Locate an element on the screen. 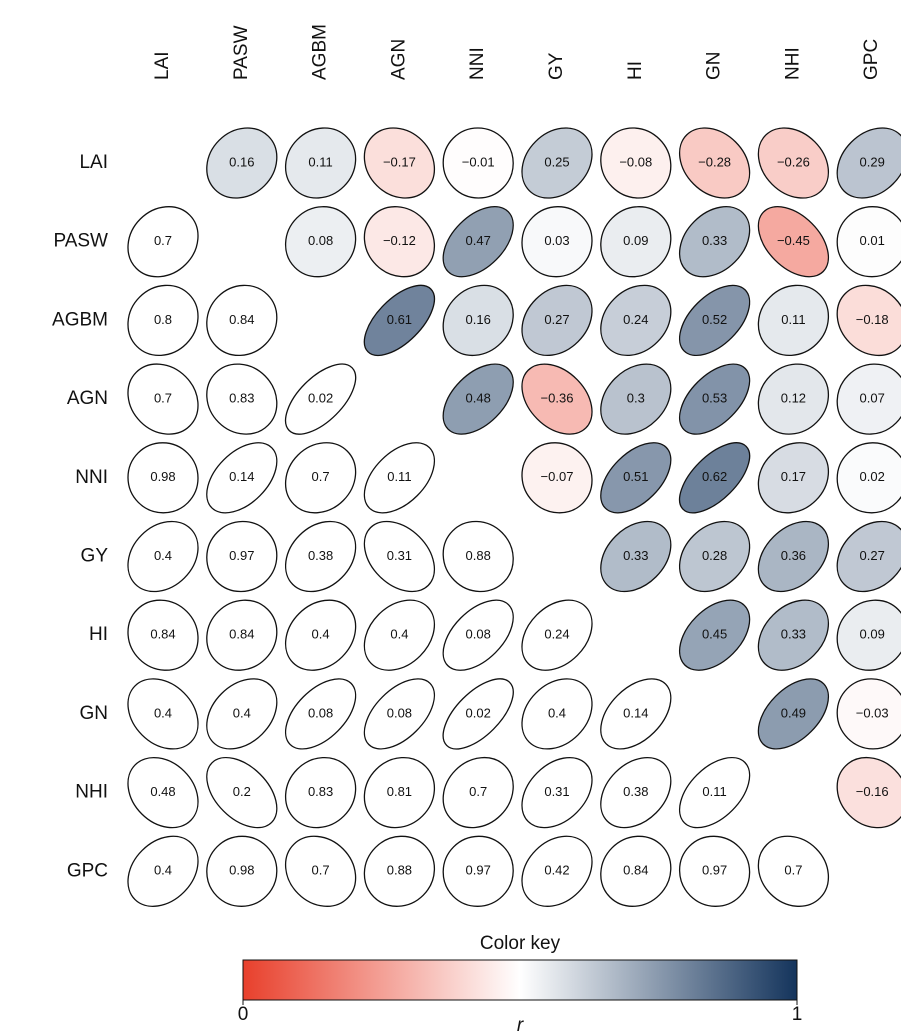 The height and width of the screenshot is (1036, 901). row-label: HI is located at coordinates (98, 634).